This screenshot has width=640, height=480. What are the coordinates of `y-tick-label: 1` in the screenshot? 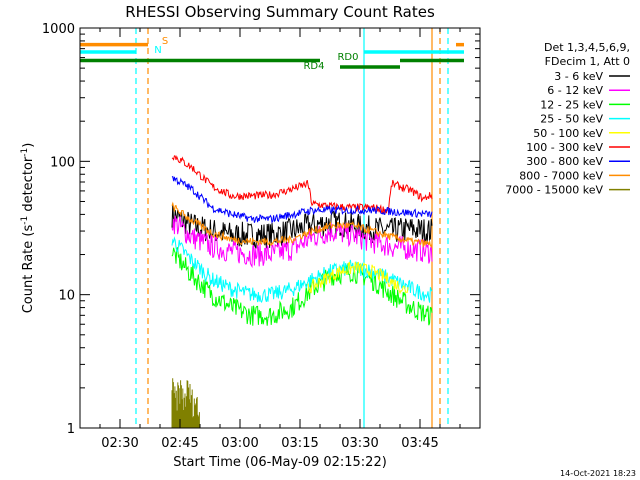 It's located at (71, 429).